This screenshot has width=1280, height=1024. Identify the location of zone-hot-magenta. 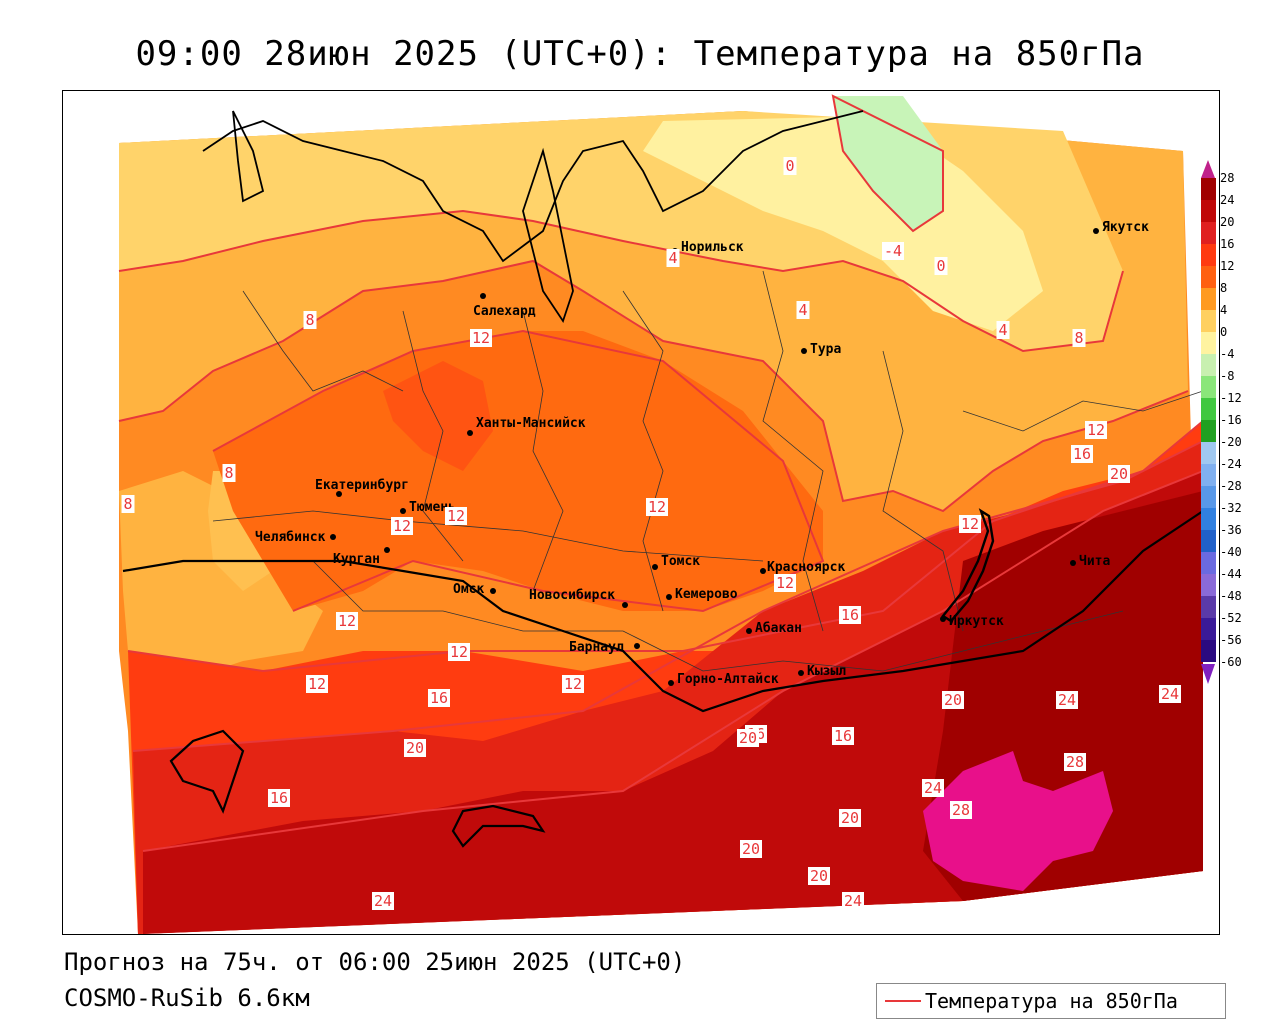
(1018, 821).